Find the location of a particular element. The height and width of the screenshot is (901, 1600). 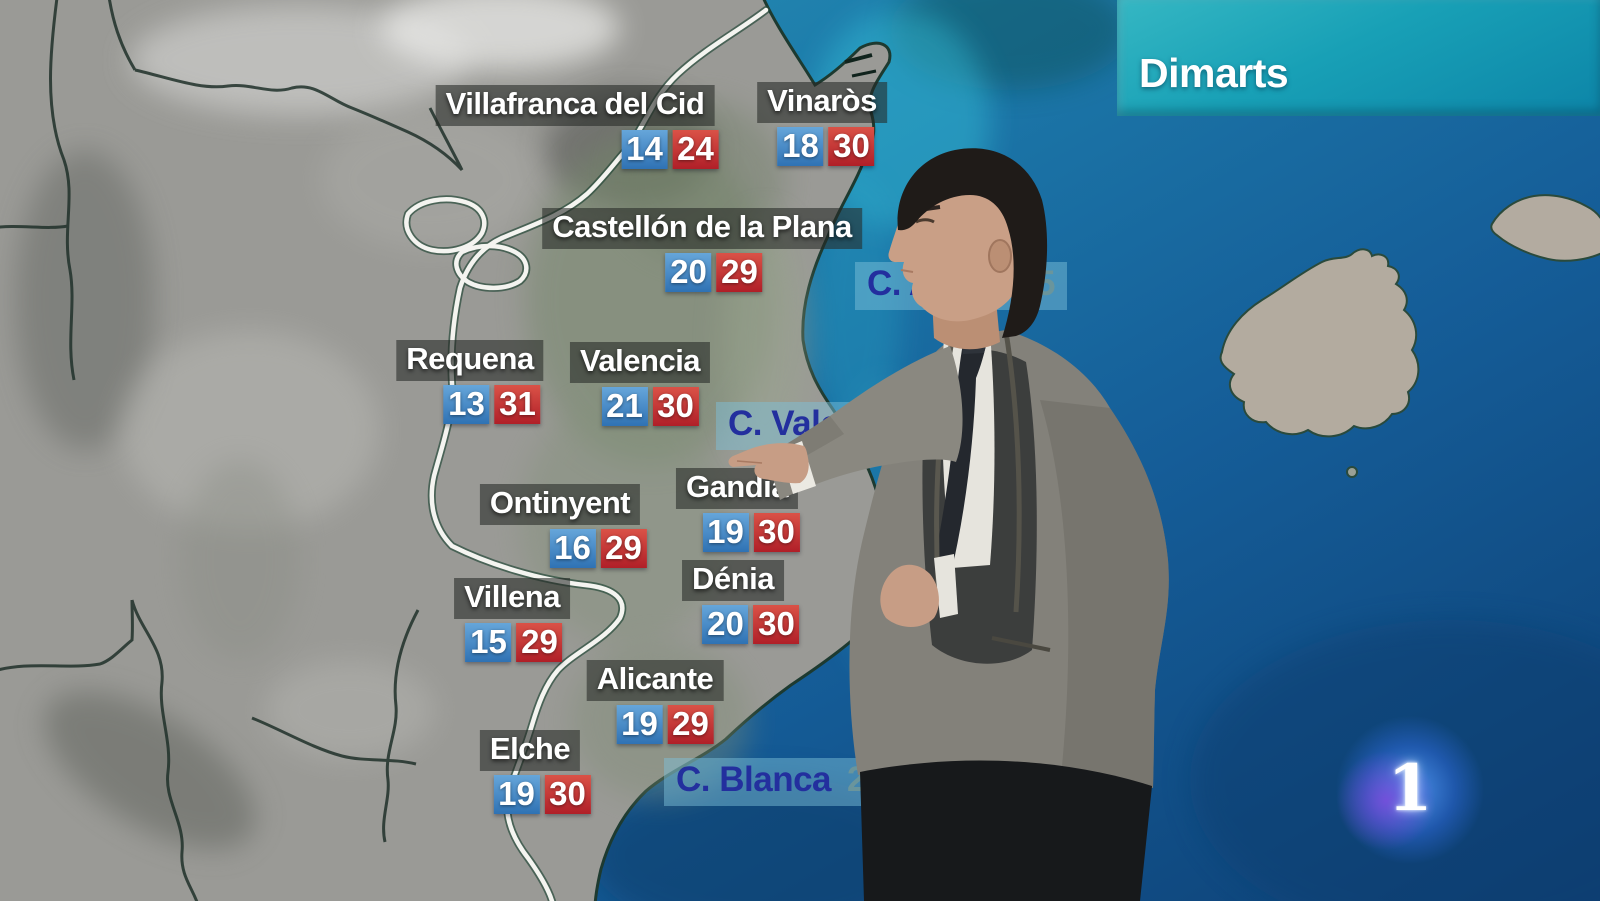

day-label: Dimarts is located at coordinates (1214, 73).